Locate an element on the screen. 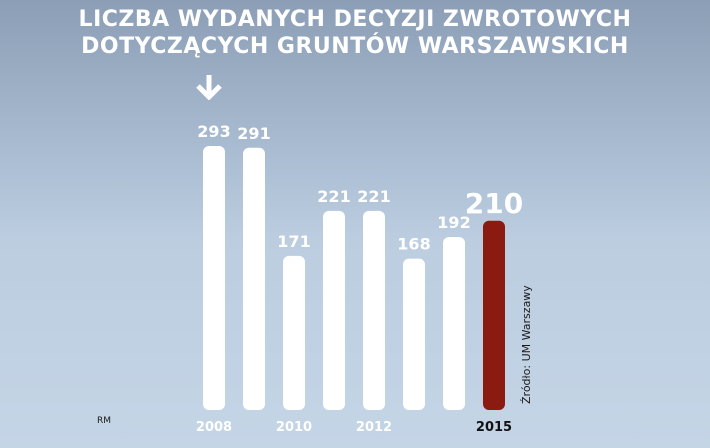  x-tick-label-2012: 2012 is located at coordinates (374, 427).